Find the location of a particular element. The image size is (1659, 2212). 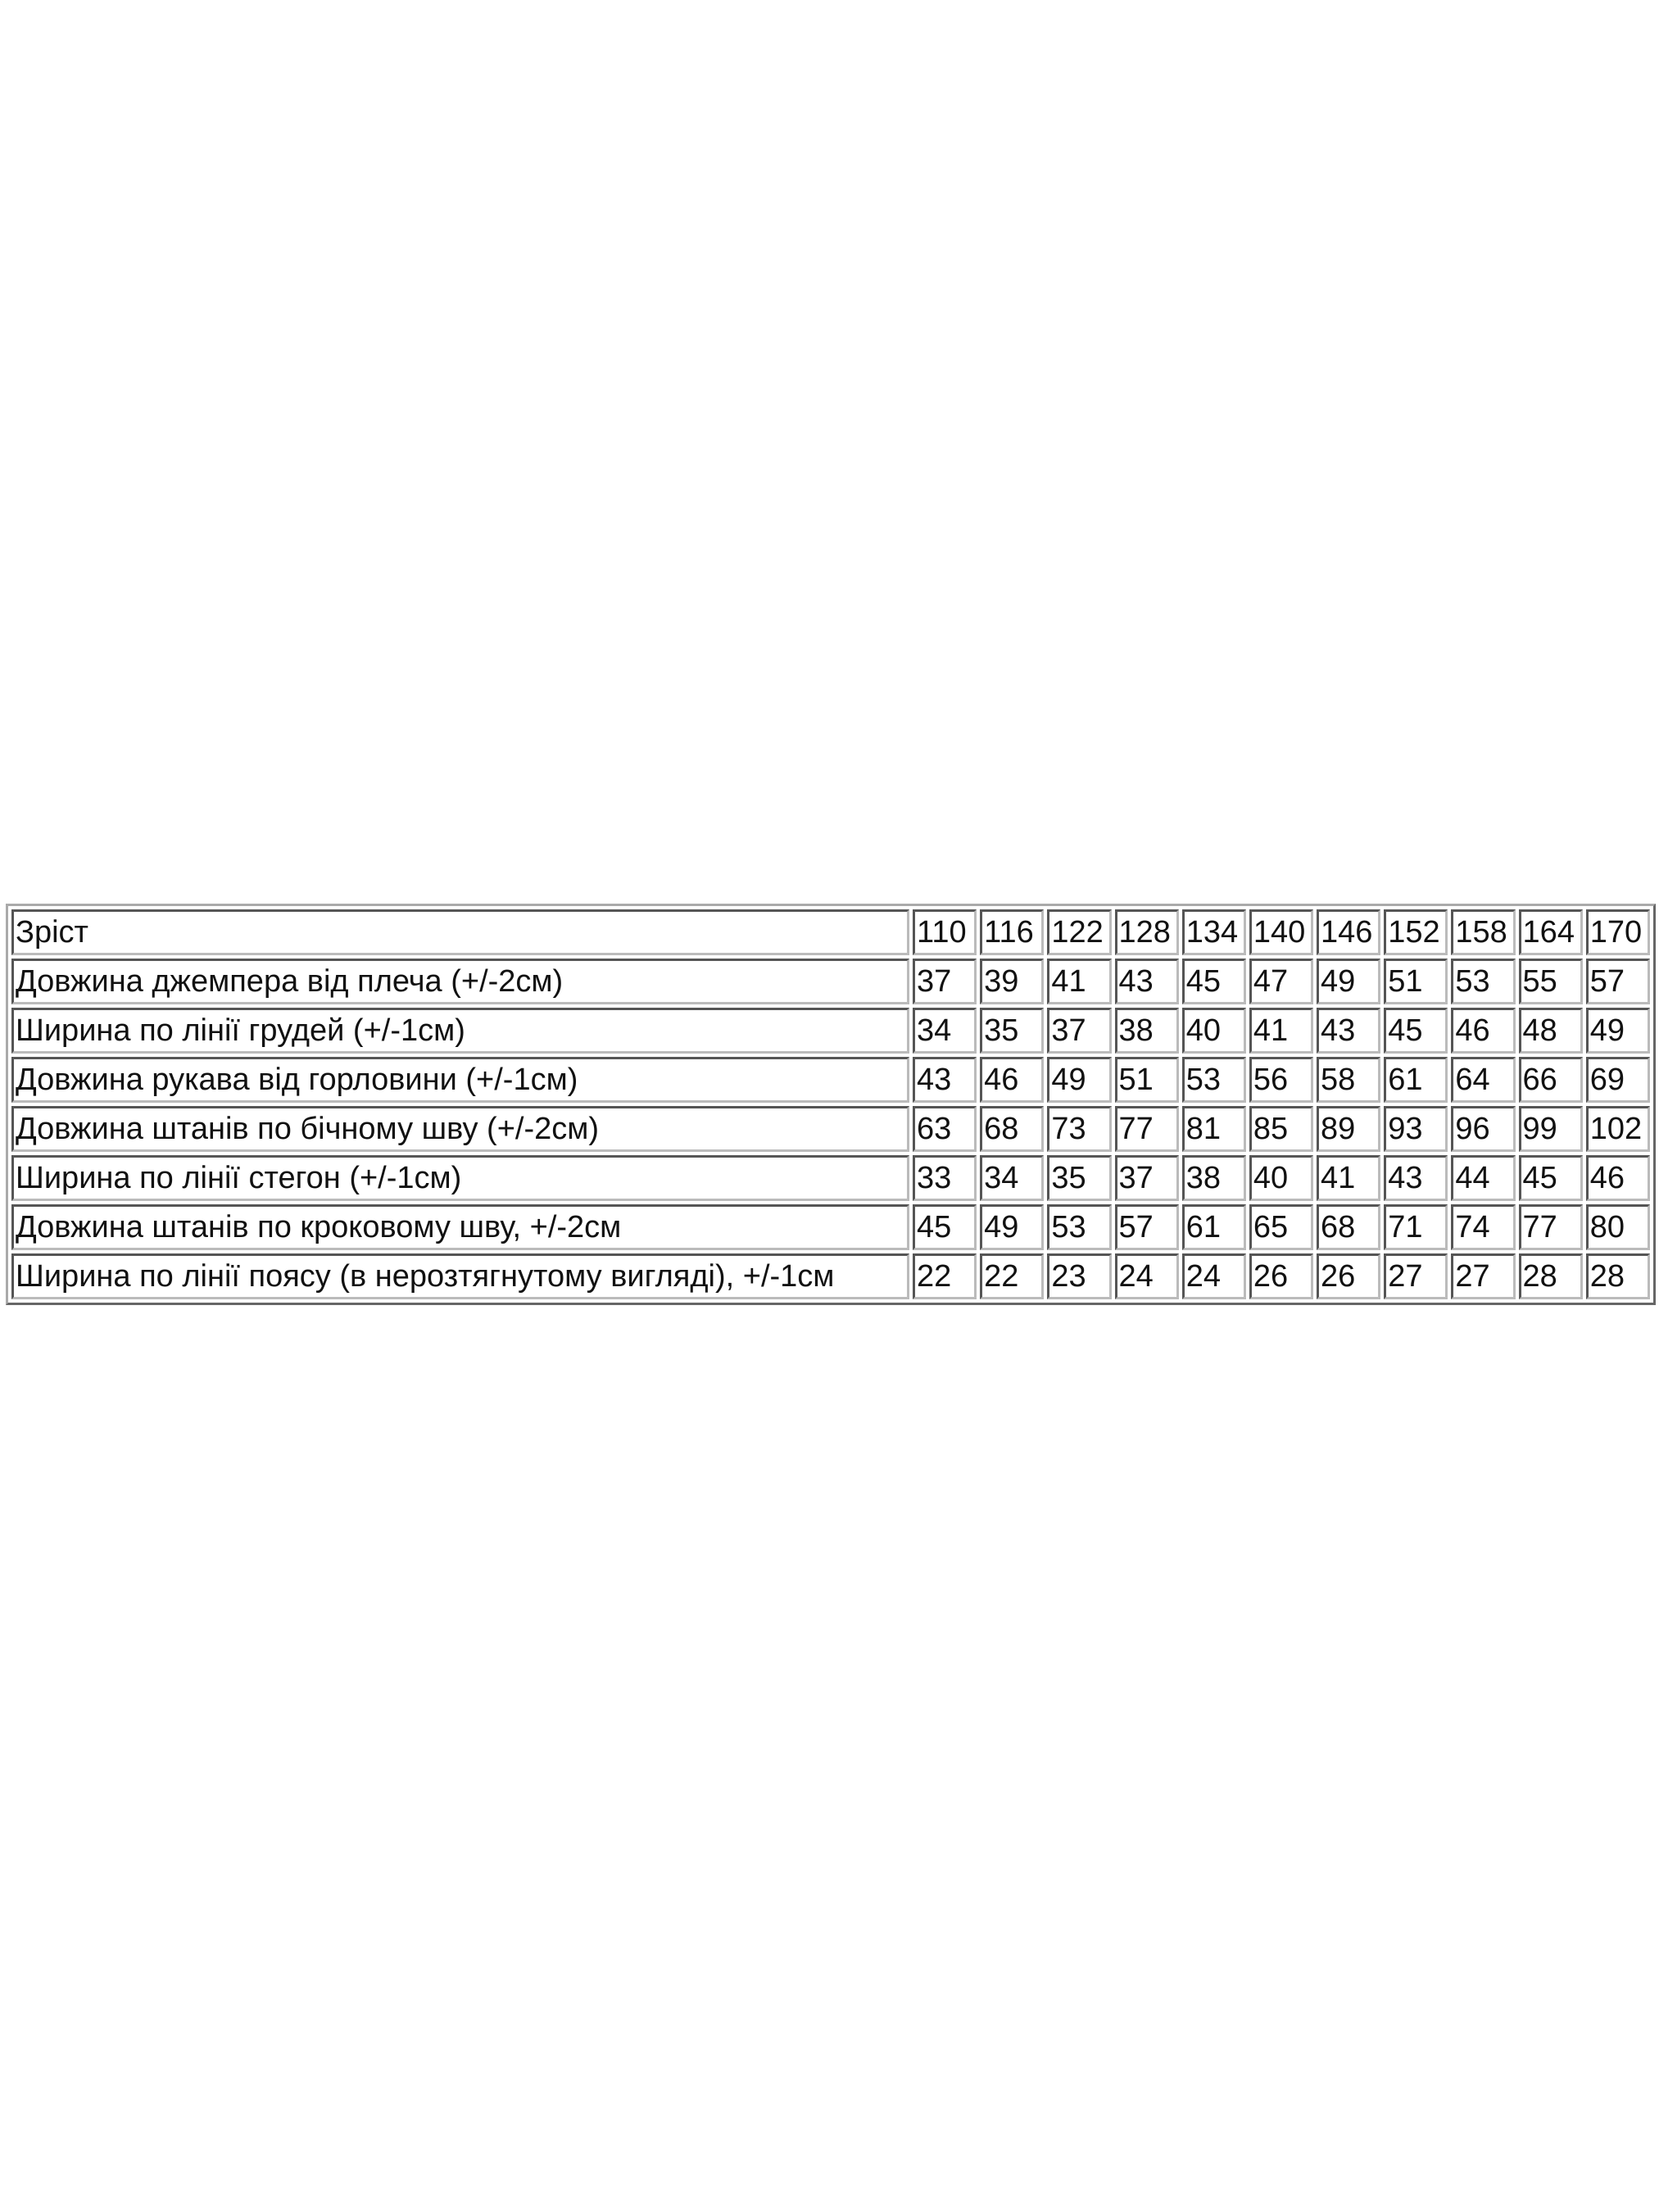

value-cell: 39 is located at coordinates (1012, 981).